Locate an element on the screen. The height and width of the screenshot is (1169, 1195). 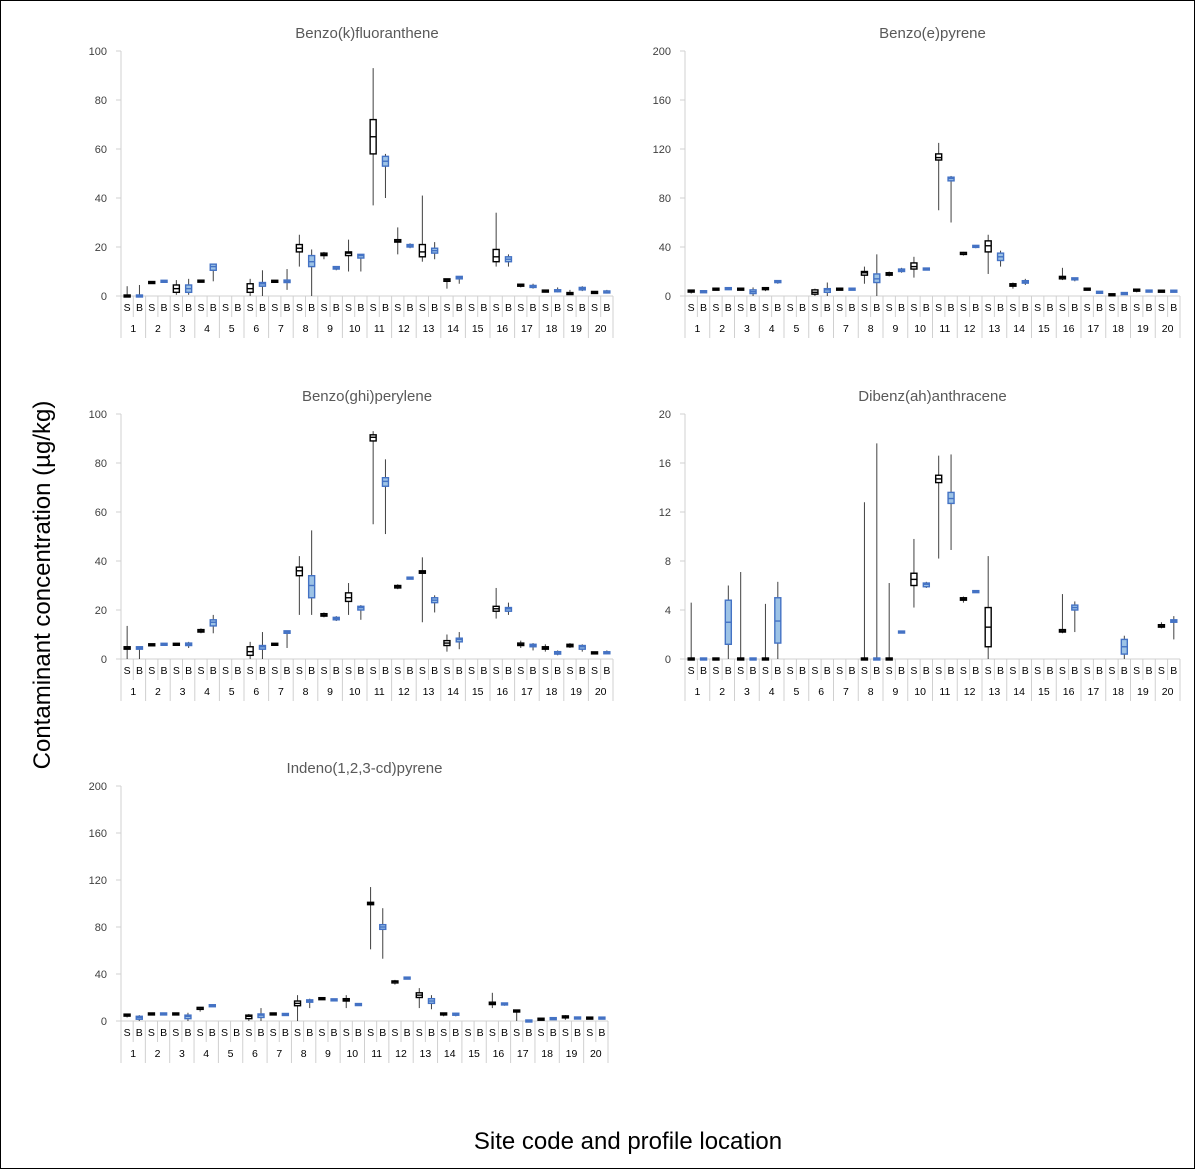
x-site-label: 14 is located at coordinates (453, 329).